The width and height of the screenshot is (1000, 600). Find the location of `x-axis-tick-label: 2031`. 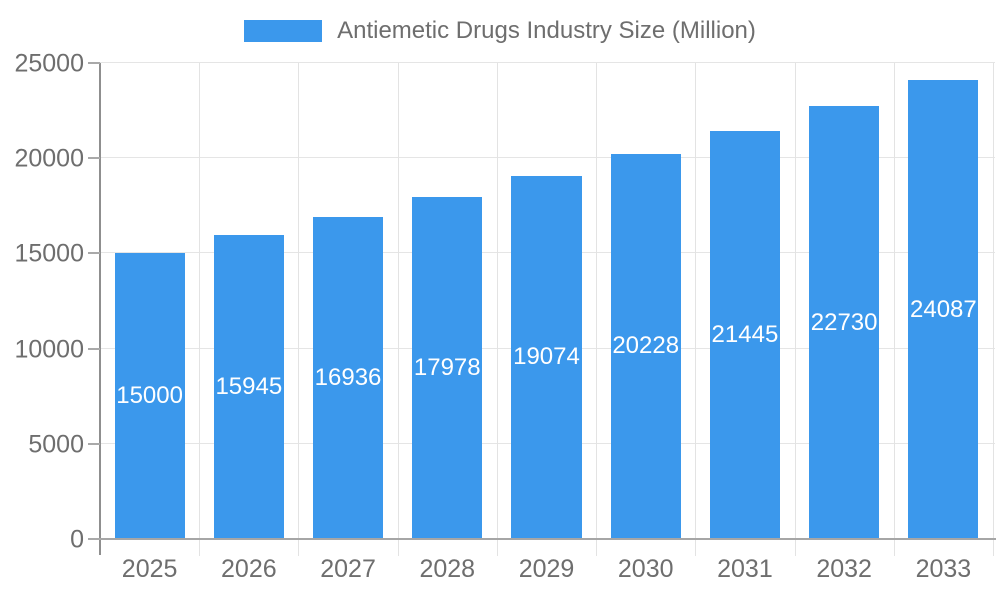

x-axis-tick-label: 2031 is located at coordinates (745, 569).